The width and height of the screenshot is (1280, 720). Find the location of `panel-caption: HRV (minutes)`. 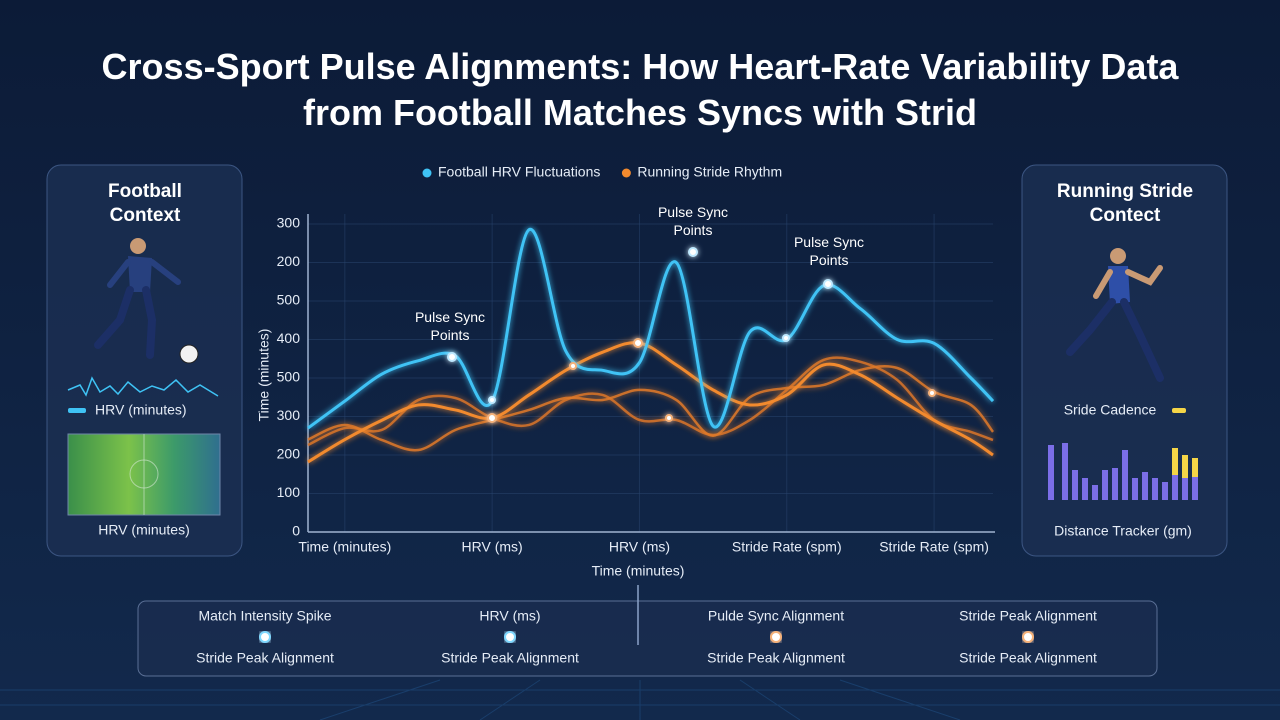

panel-caption: HRV (minutes) is located at coordinates (144, 530).